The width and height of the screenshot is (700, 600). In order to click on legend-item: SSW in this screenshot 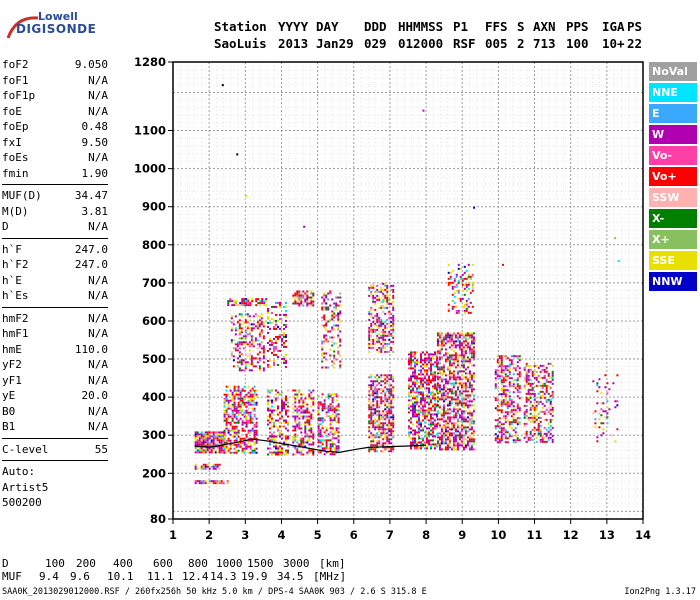, I will do `click(673, 197)`.